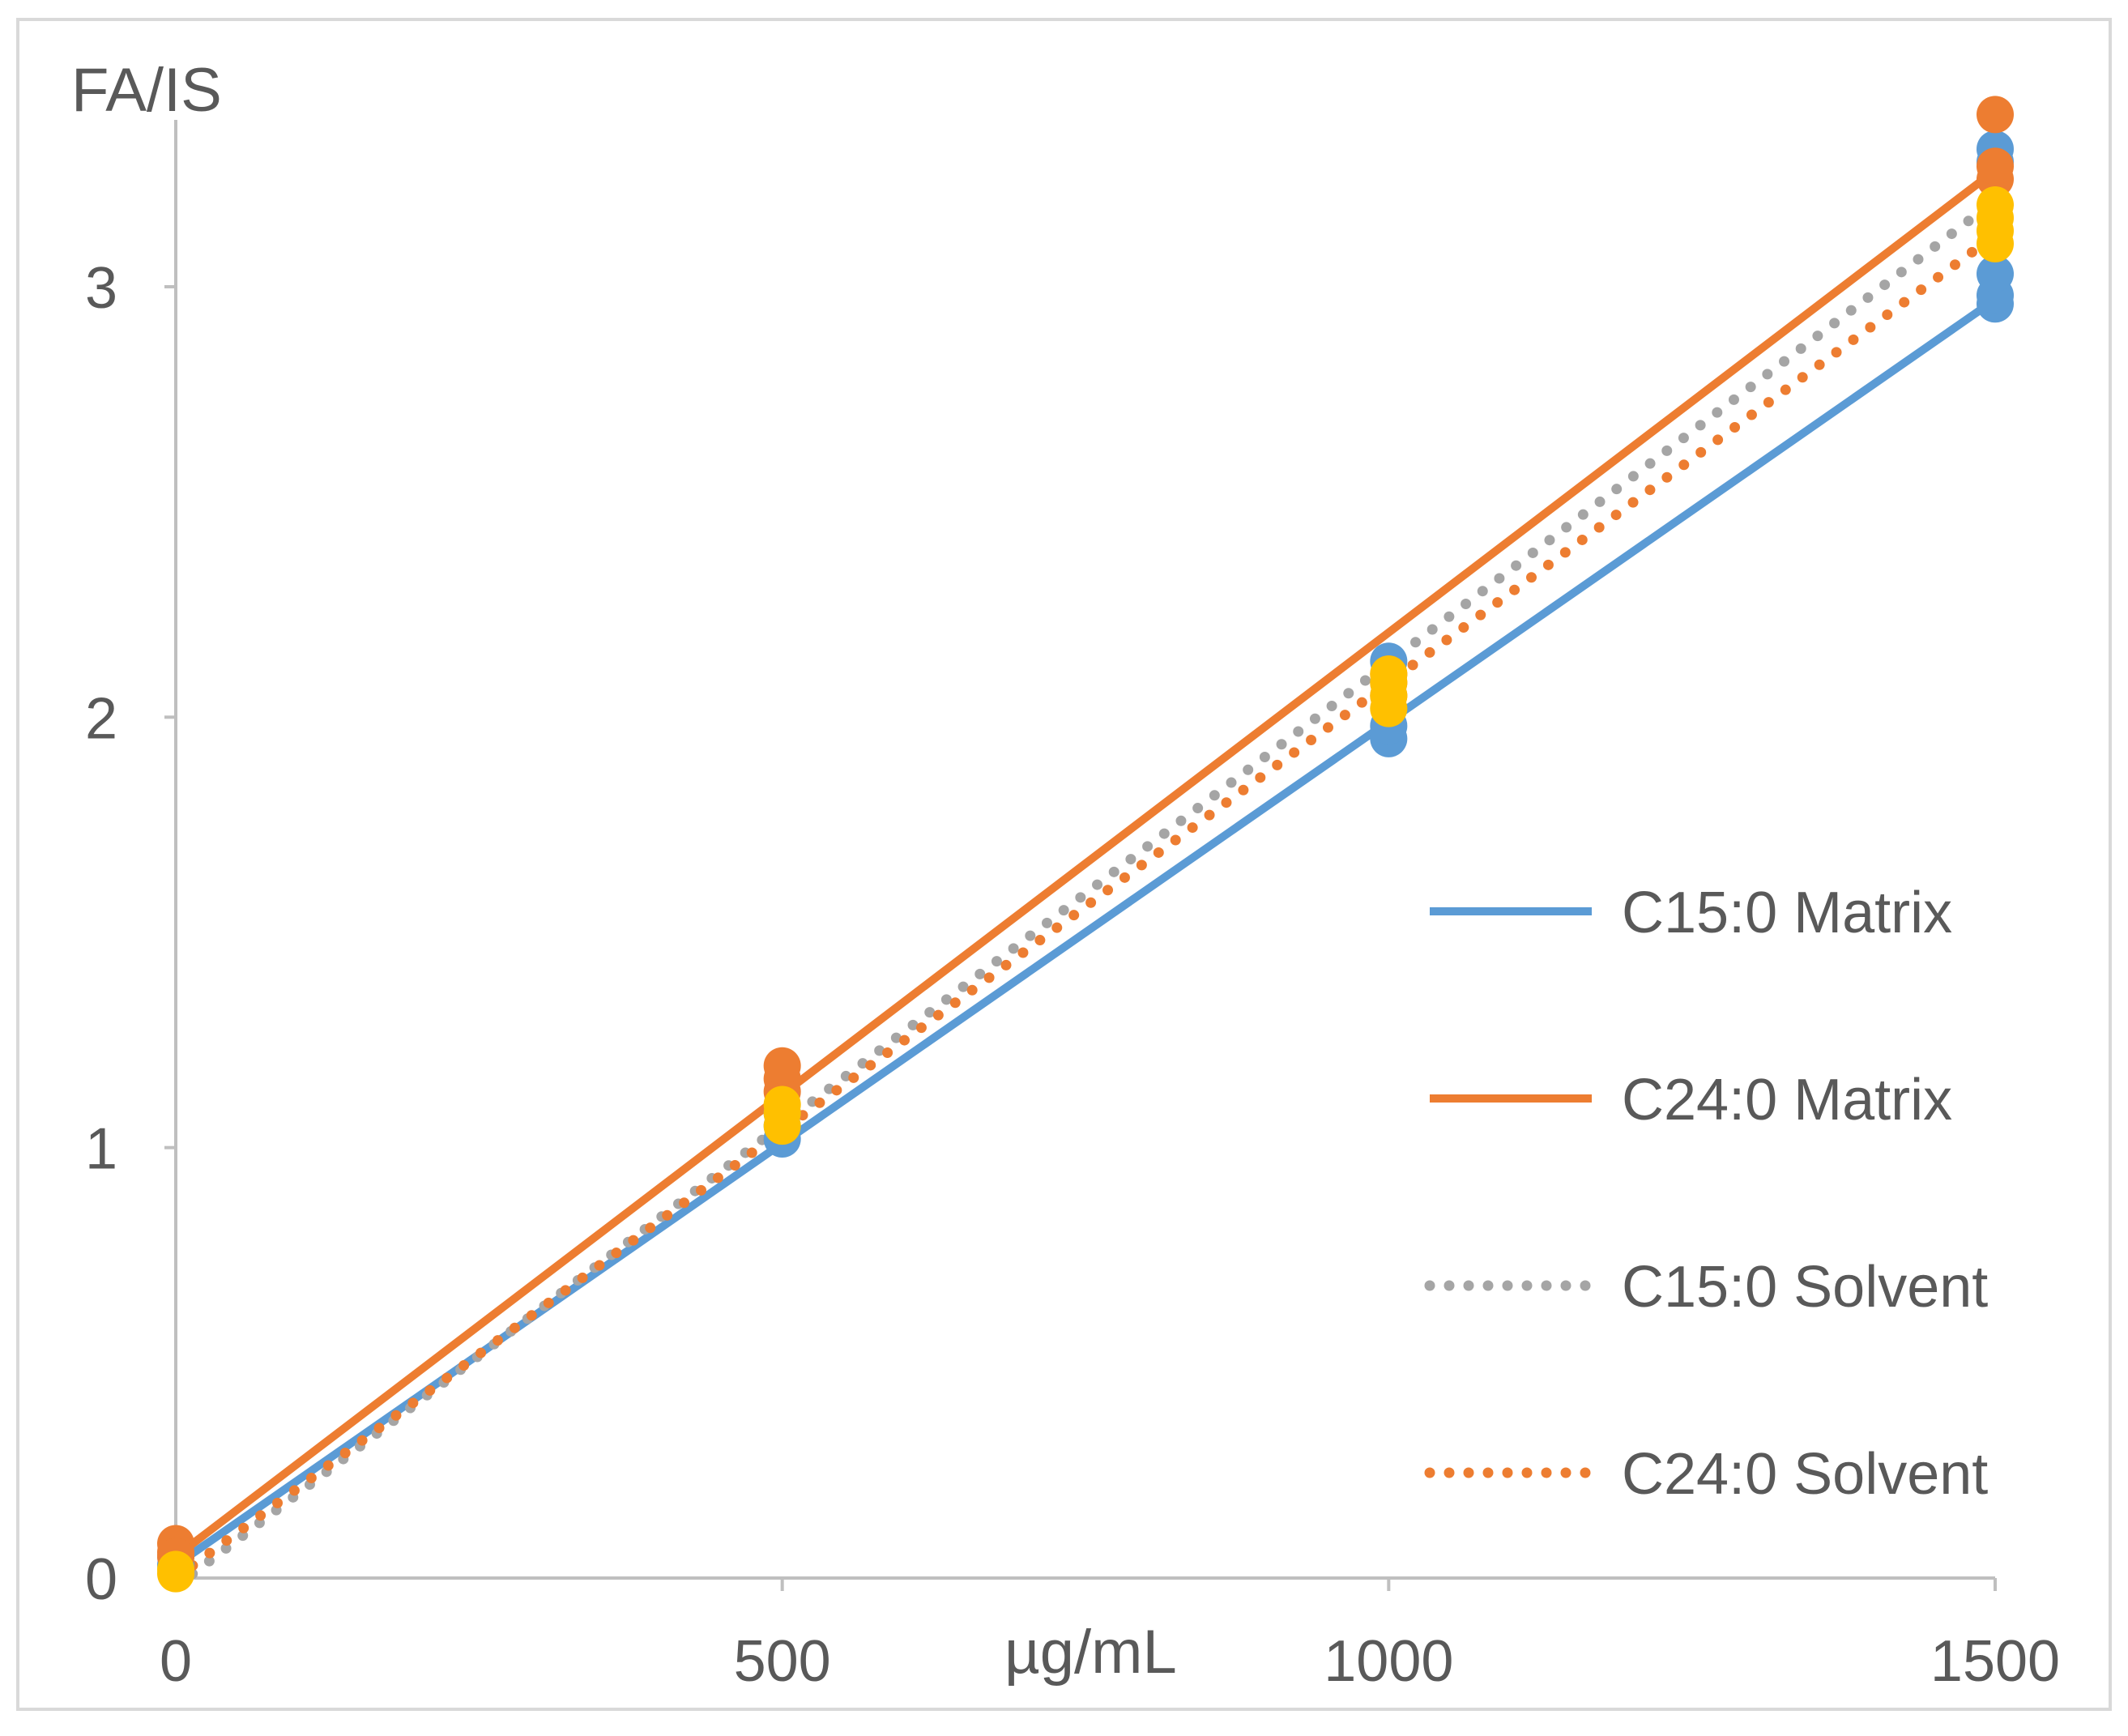  I want to click on legend-label: C24:0 Solvent, so click(1805, 1474).